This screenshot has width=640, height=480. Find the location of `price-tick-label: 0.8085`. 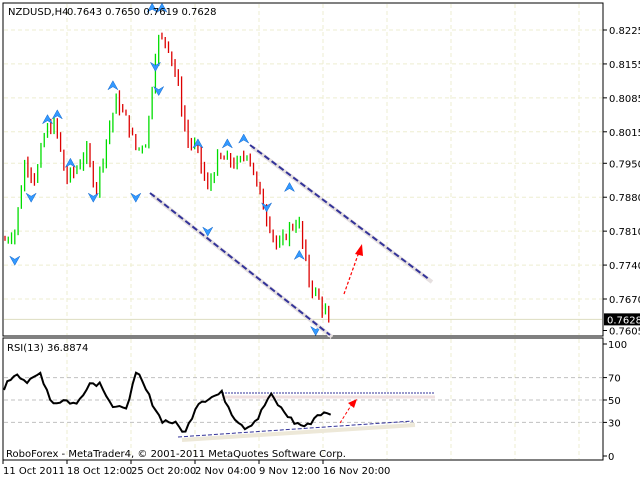

price-tick-label: 0.8085 is located at coordinates (624, 99).